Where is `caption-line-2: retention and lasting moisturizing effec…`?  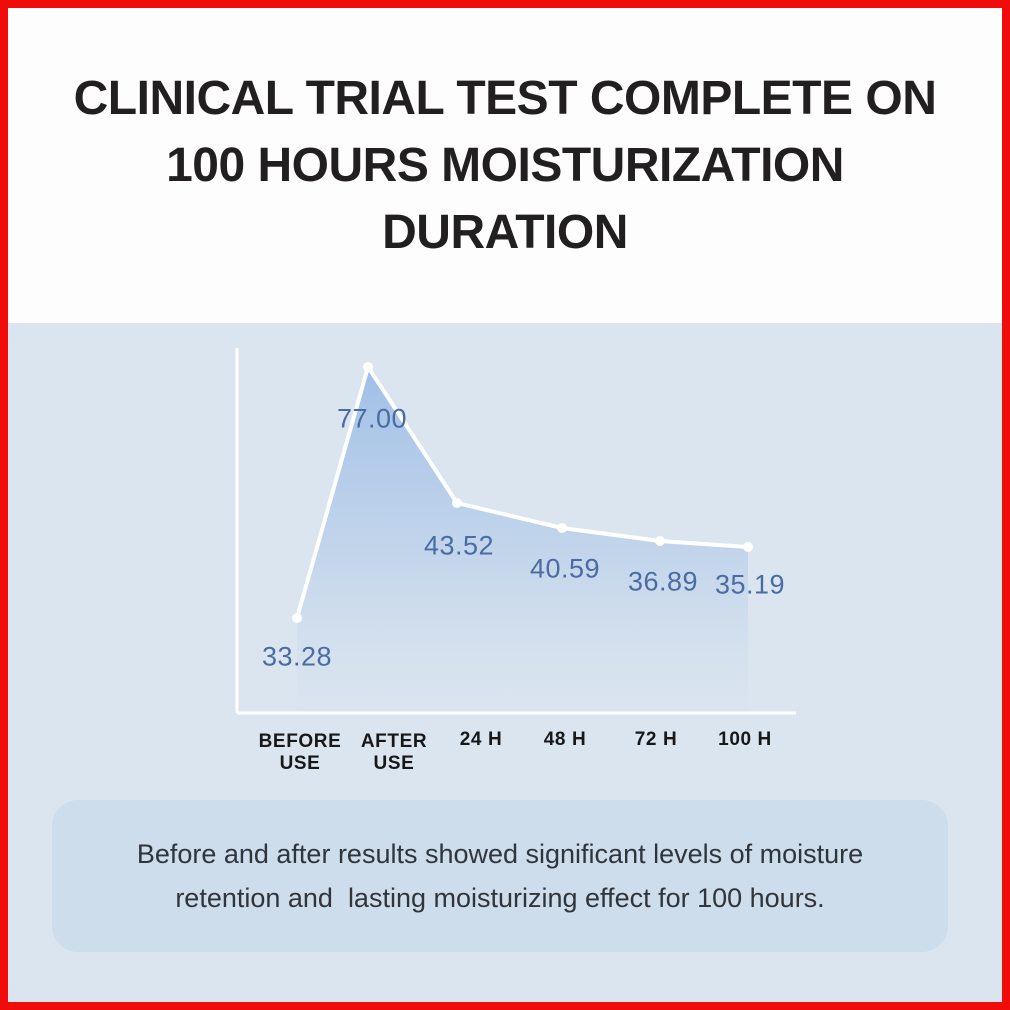
caption-line-2: retention and lasting moisturizing effec… is located at coordinates (500, 898).